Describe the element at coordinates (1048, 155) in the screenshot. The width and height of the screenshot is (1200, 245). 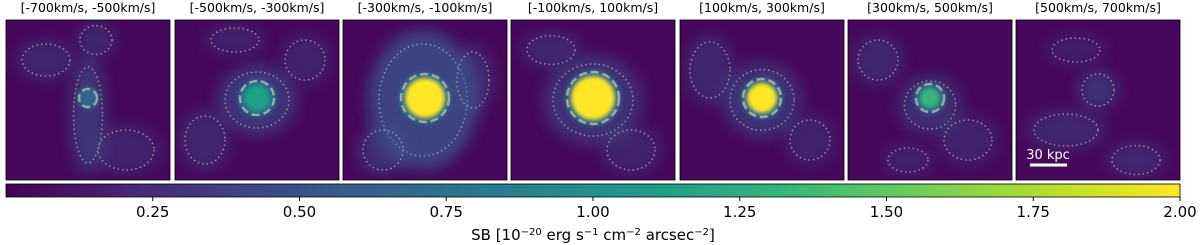
I see `scale-bar-label: 30 kpc` at that location.